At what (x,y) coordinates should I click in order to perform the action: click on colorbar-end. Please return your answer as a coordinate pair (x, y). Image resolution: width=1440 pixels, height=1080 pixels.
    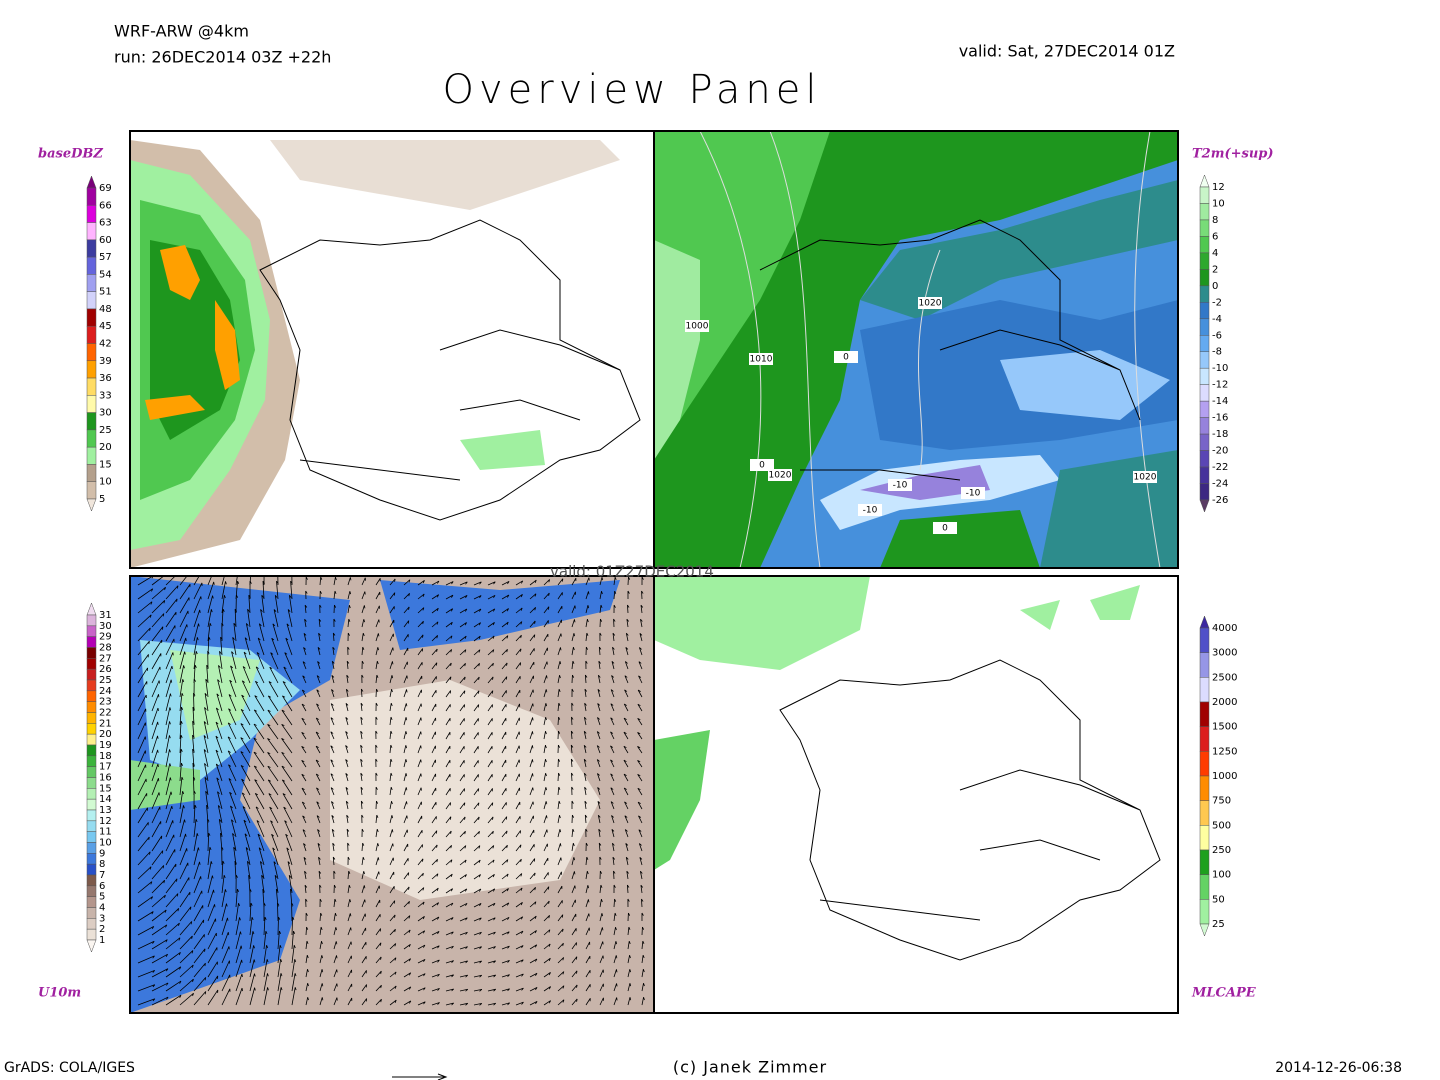
    Looking at the image, I should click on (91, 946).